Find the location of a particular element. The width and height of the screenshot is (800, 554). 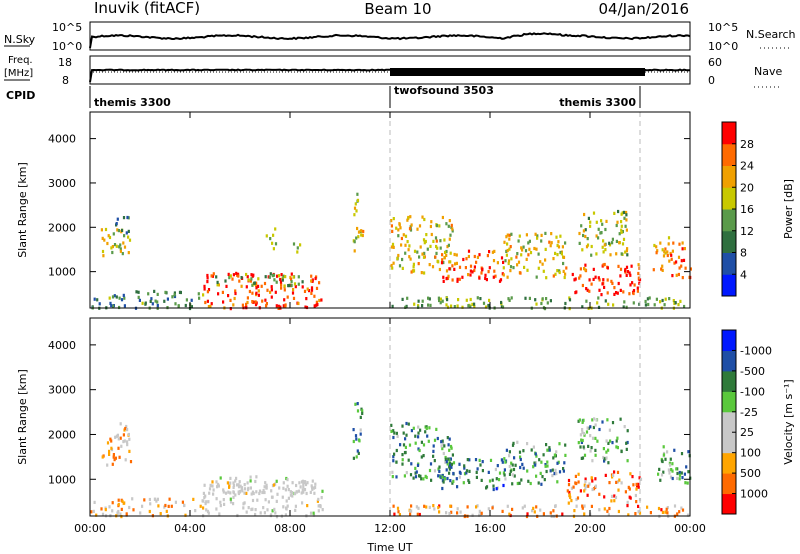

nsky-line is located at coordinates (390, 40).